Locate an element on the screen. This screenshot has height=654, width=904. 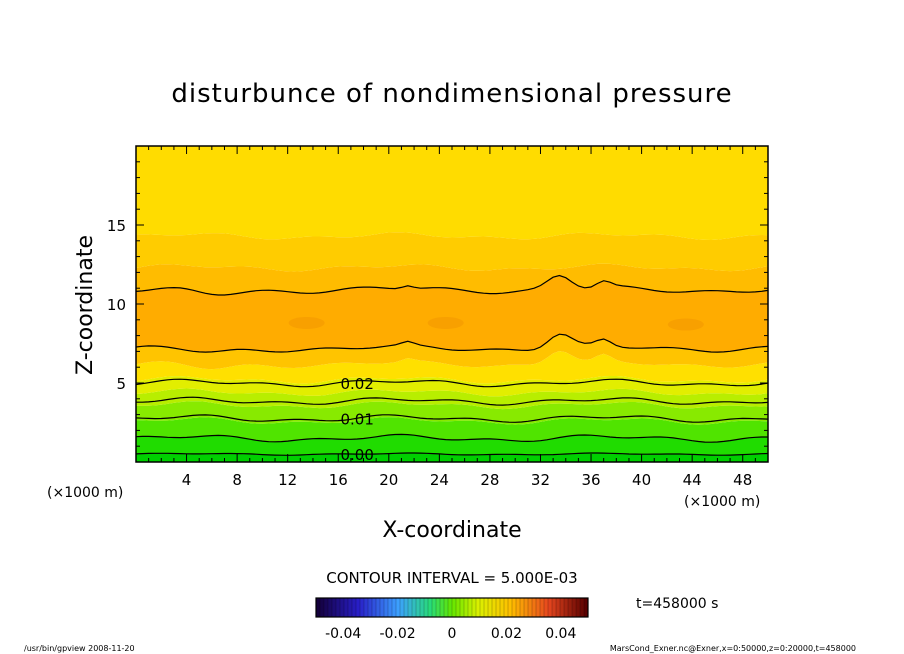
x-tick-label: 4 is located at coordinates (187, 480).